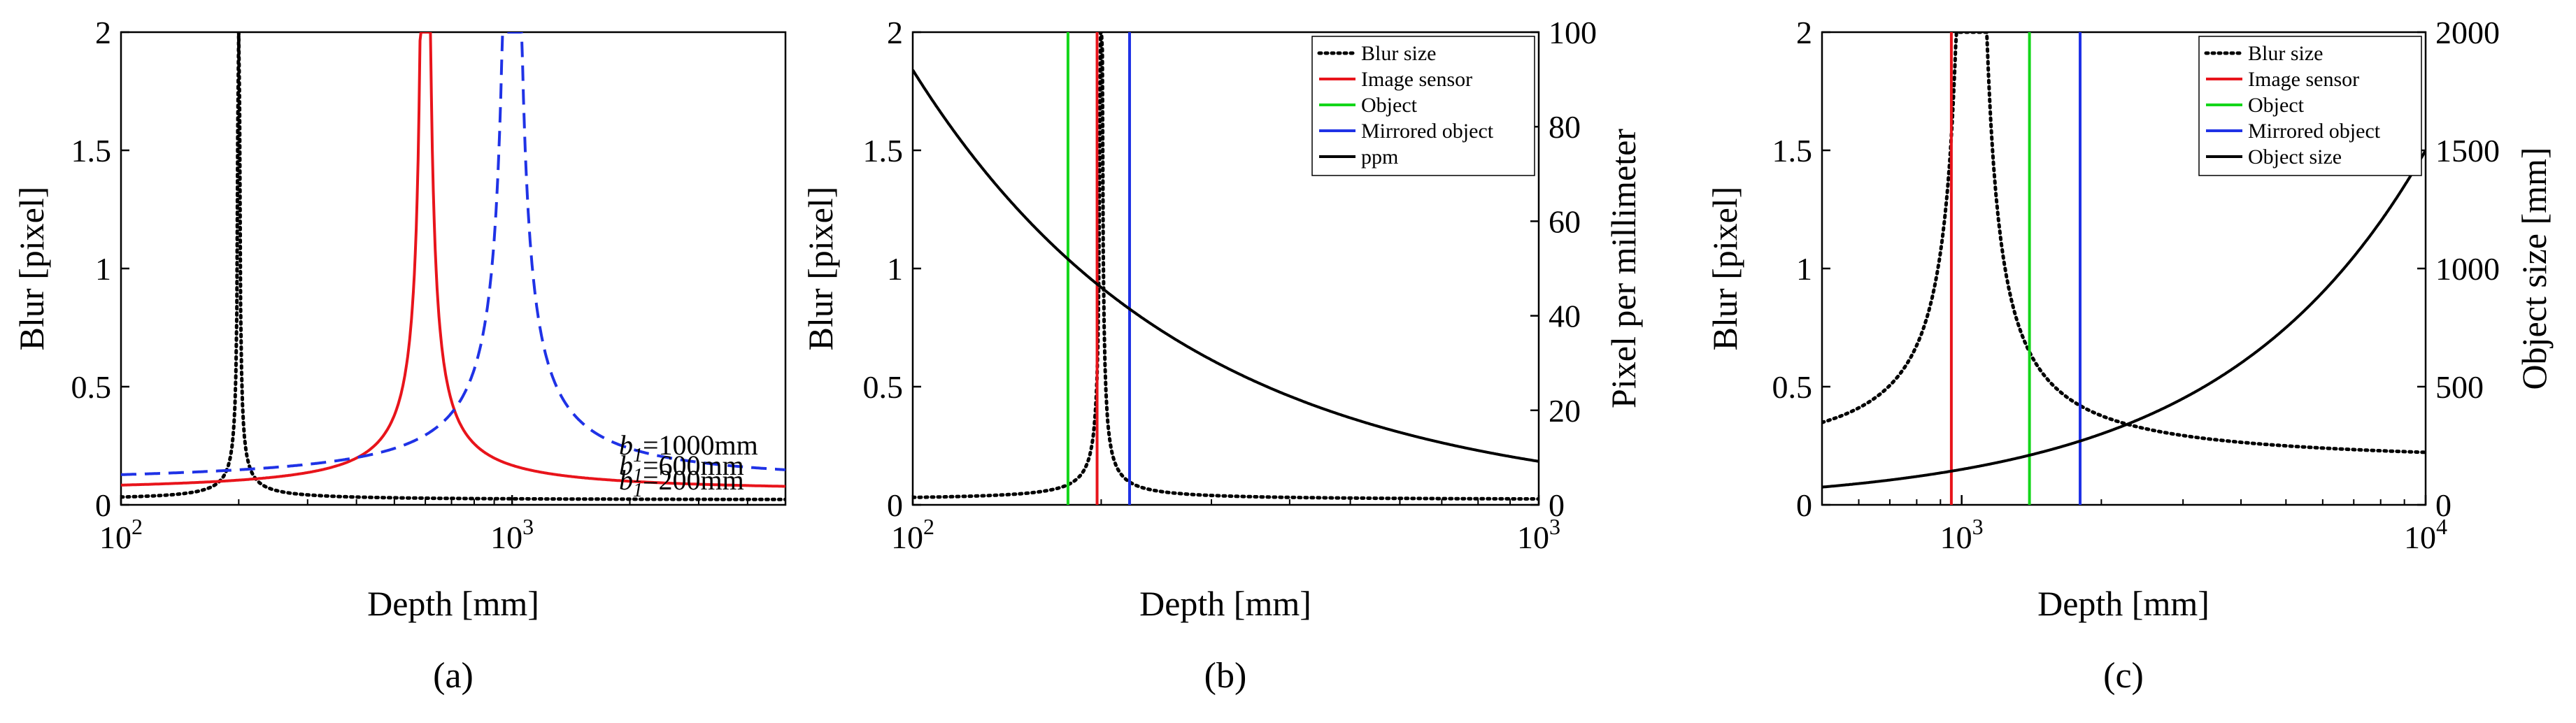 The image size is (2576, 723). What do you see at coordinates (1565, 316) in the screenshot?
I see `y2-tick-label: 40` at bounding box center [1565, 316].